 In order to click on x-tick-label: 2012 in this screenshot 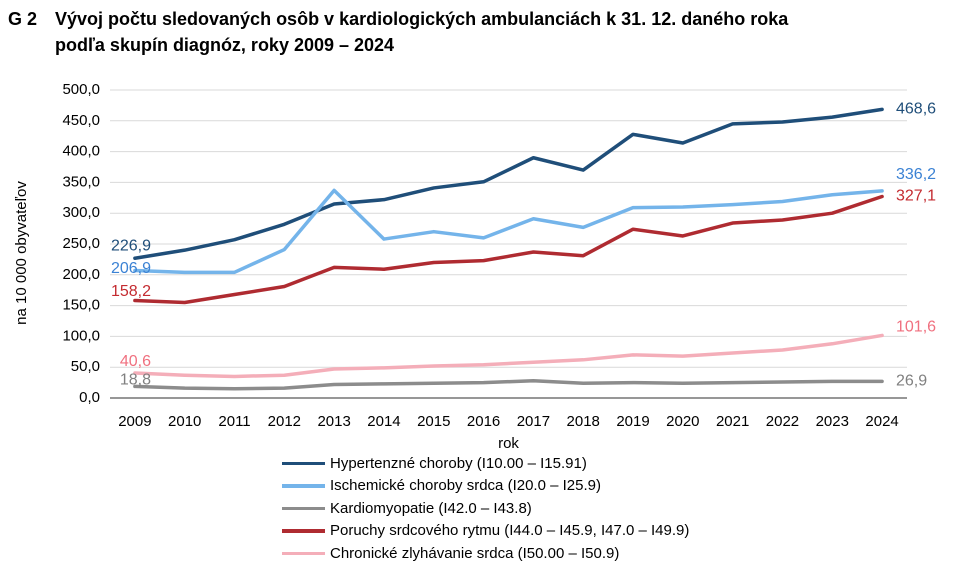, I will do `click(284, 421)`.